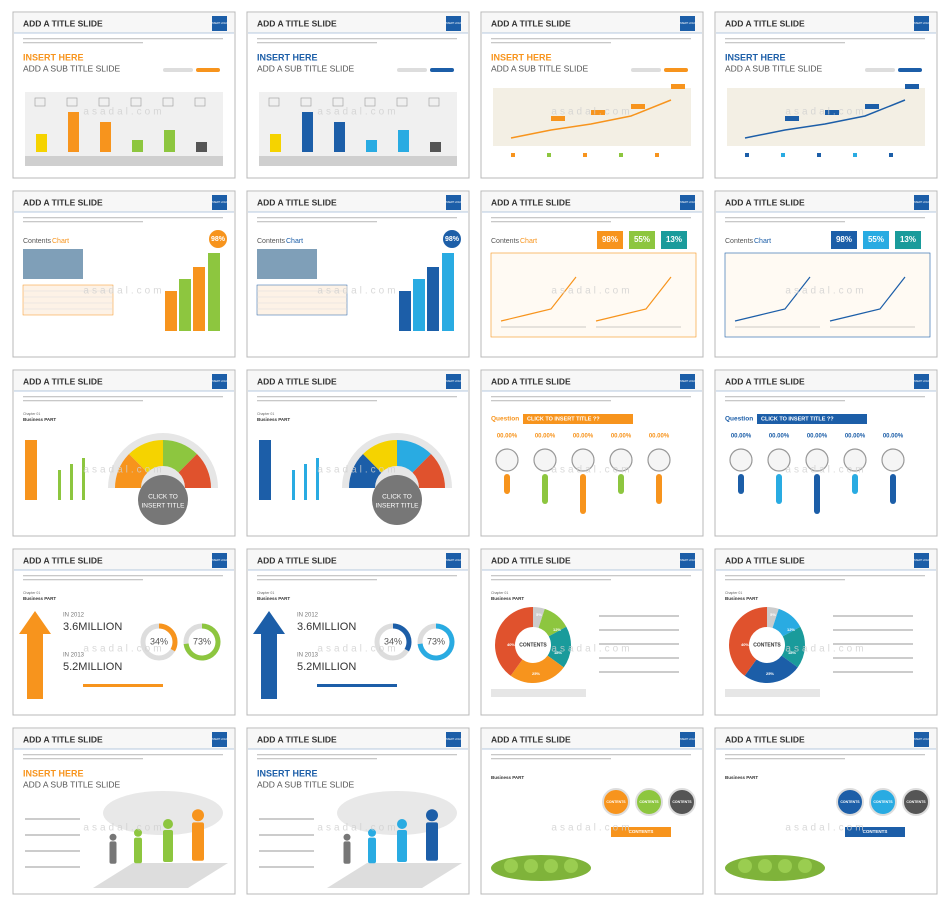 The width and height of the screenshot is (950, 905). I want to click on ring, so click(402, 637).